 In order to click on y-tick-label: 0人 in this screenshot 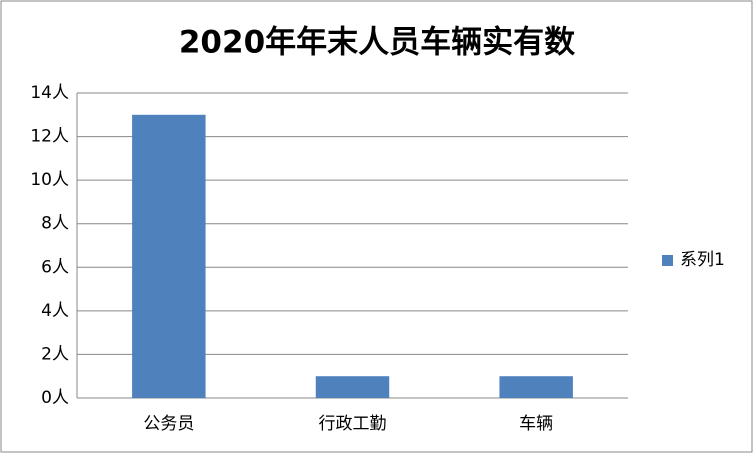, I will do `click(55, 398)`.